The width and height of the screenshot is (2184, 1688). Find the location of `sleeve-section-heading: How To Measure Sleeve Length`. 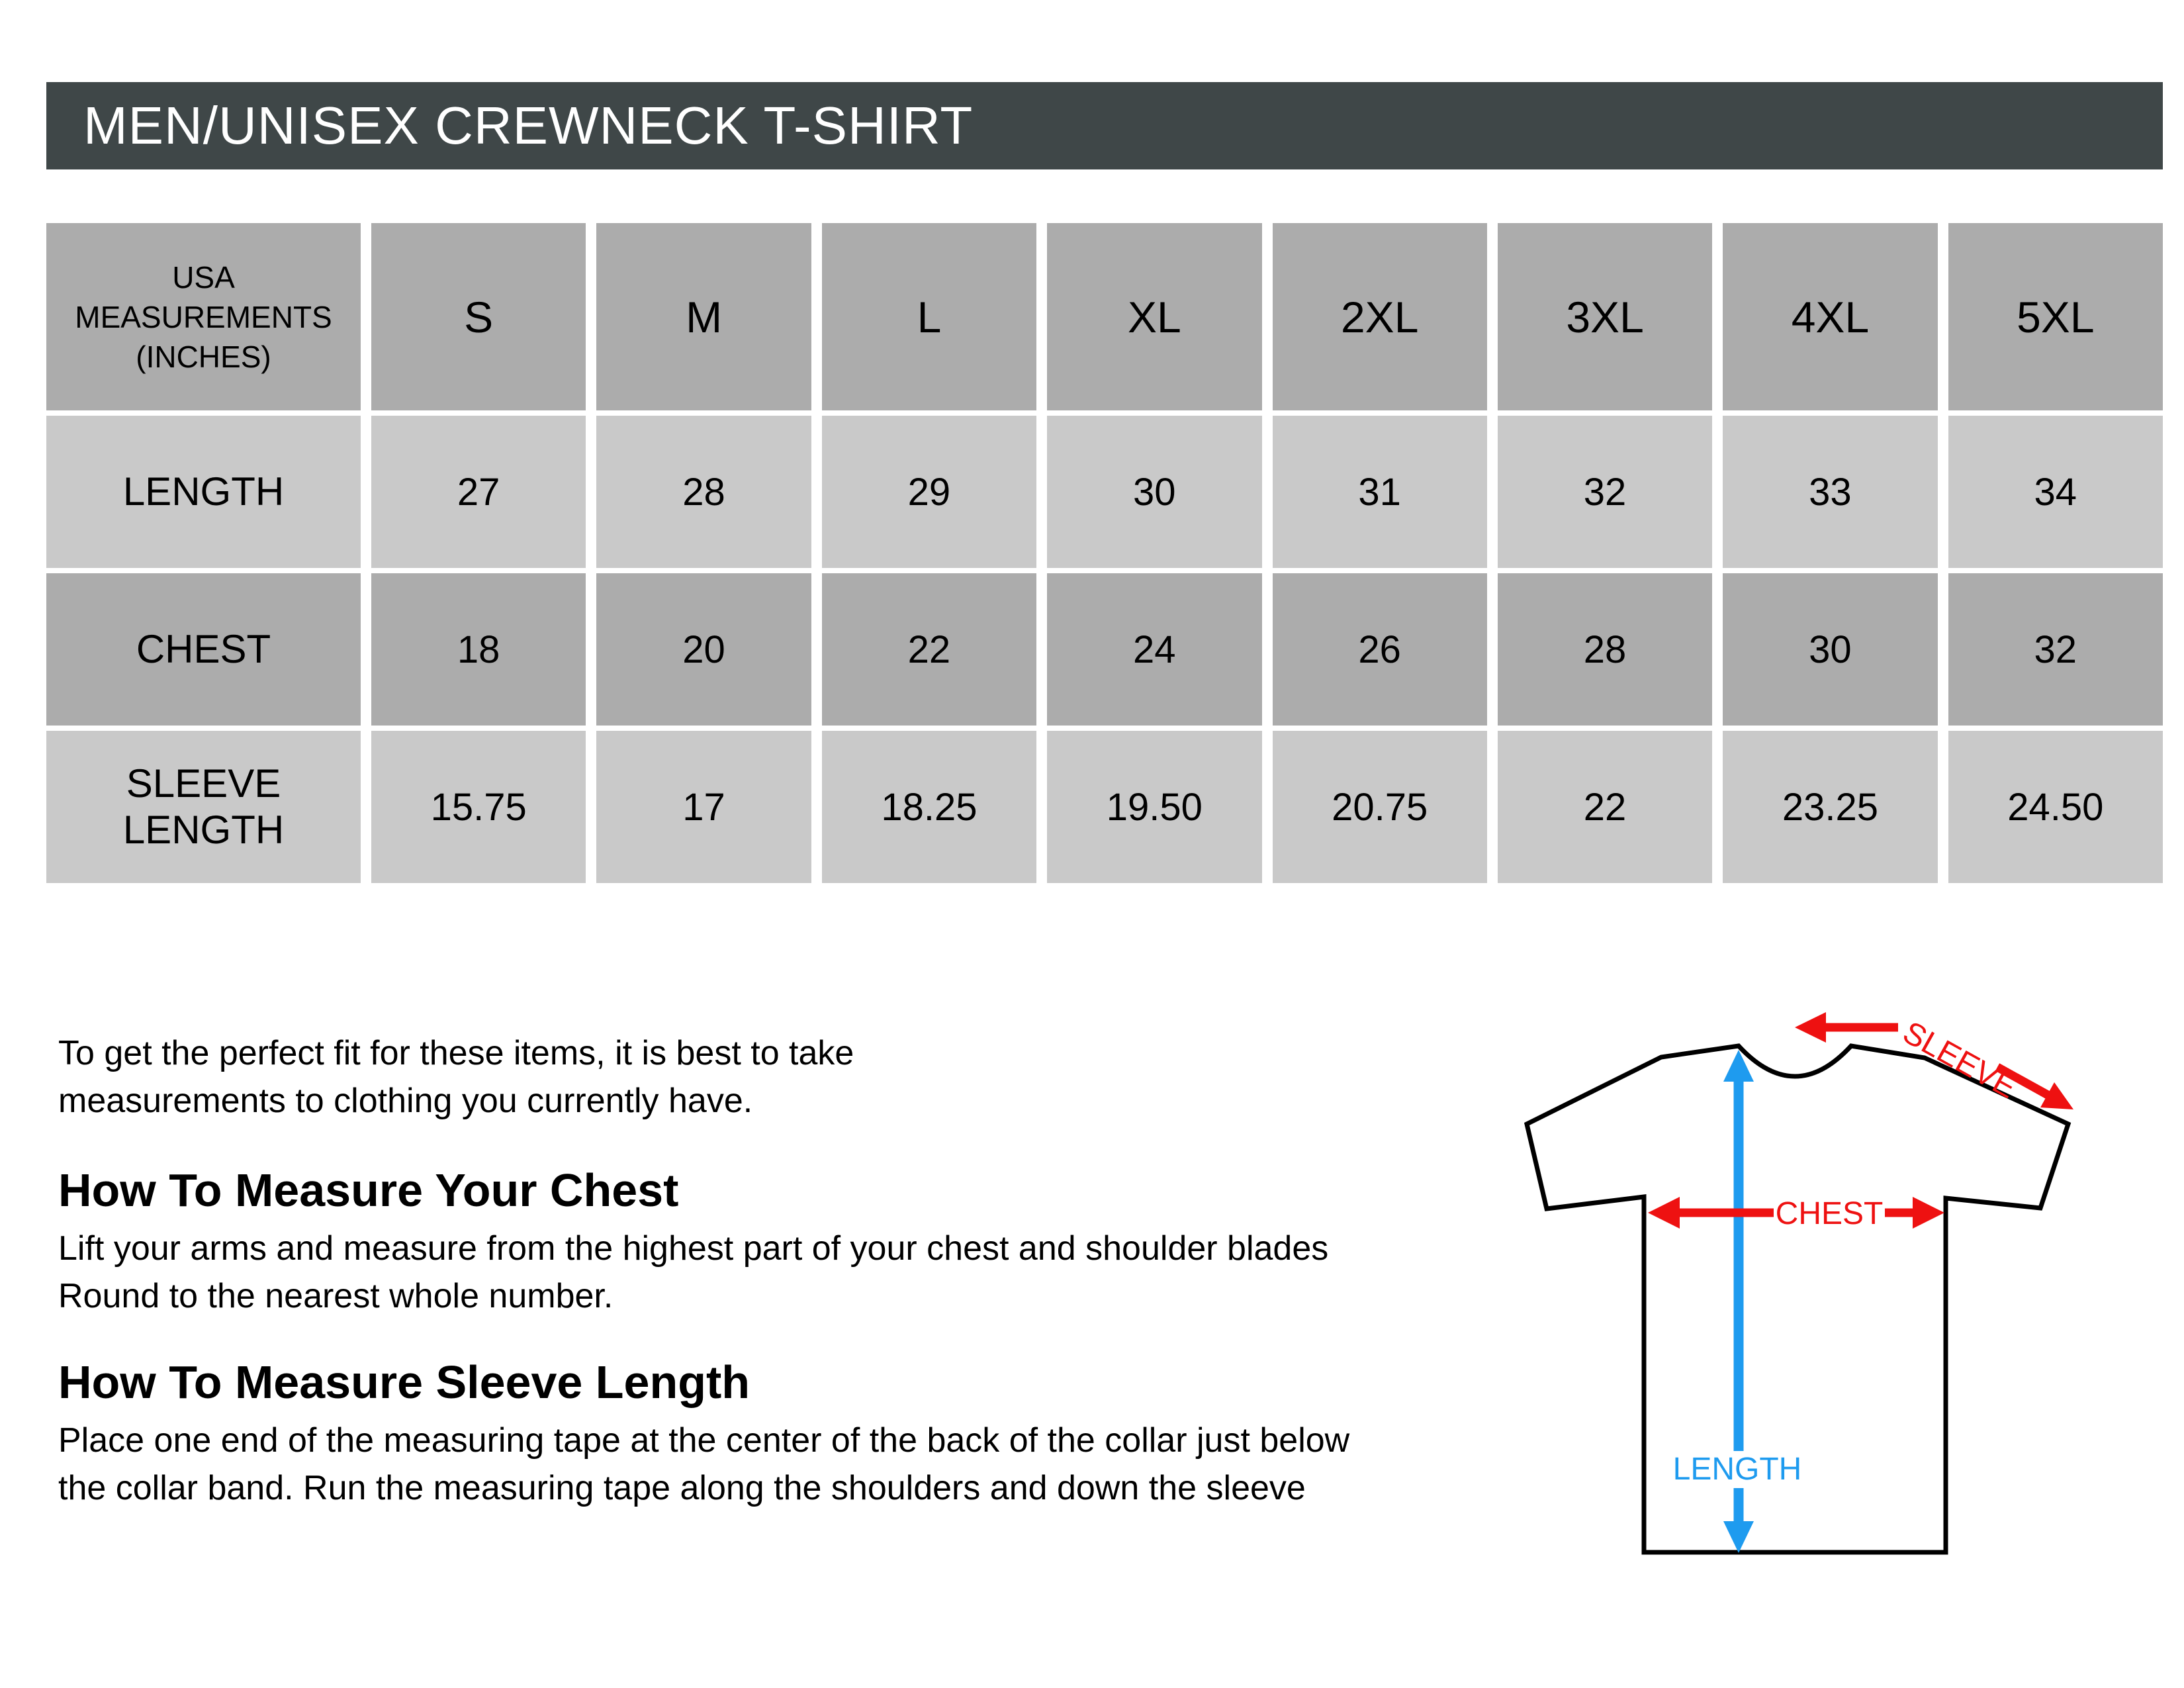

sleeve-section-heading: How To Measure Sleeve Length is located at coordinates (405, 1382).